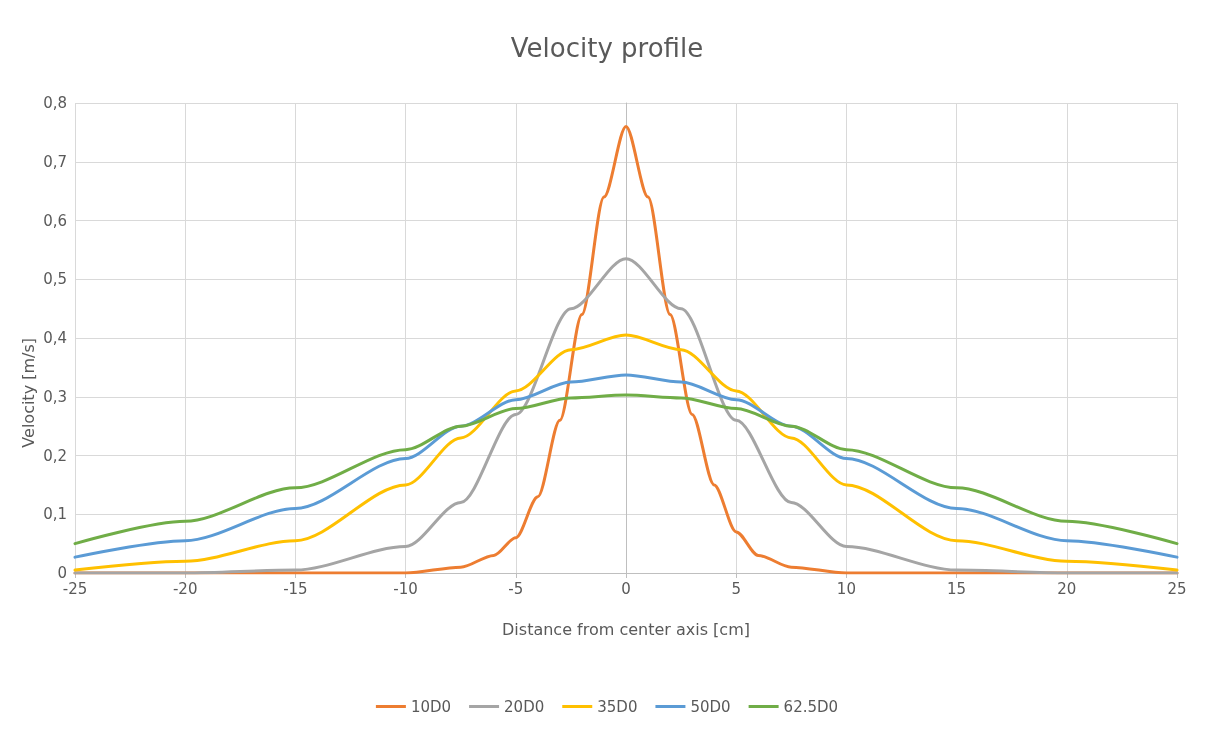 This screenshot has height=747, width=1214. Describe the element at coordinates (185, 588) in the screenshot. I see `x-tick-label: -20` at that location.